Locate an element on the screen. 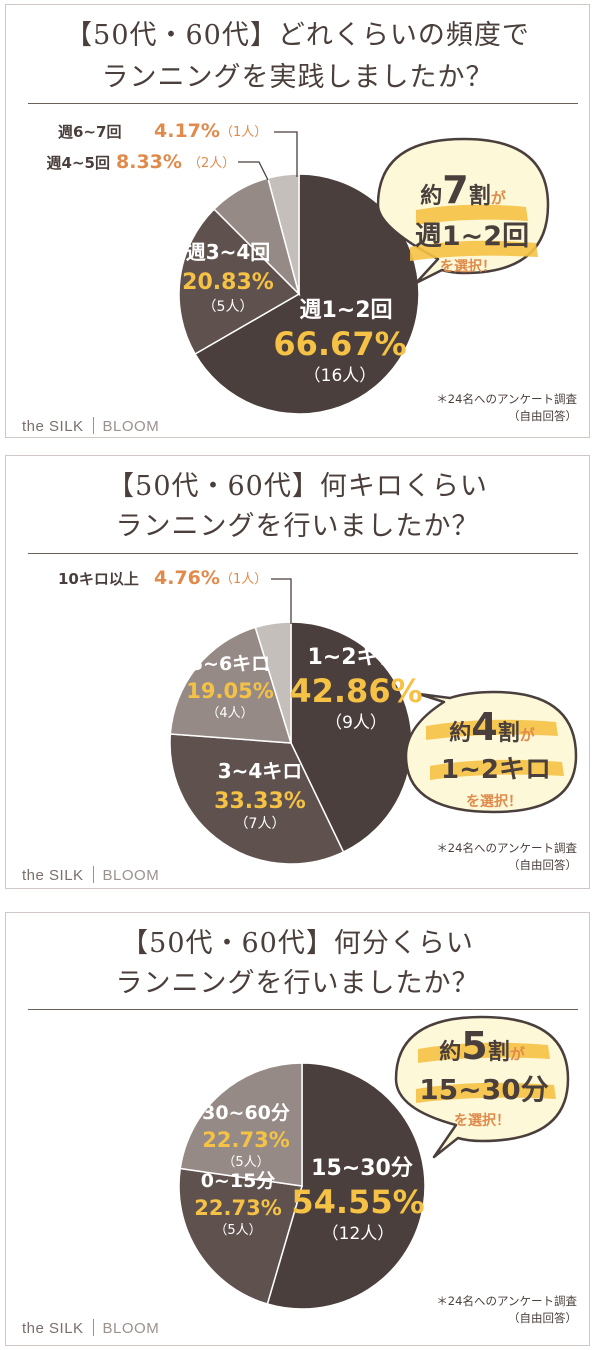 The image size is (595, 1350). slice-count: （7人） is located at coordinates (260, 824).